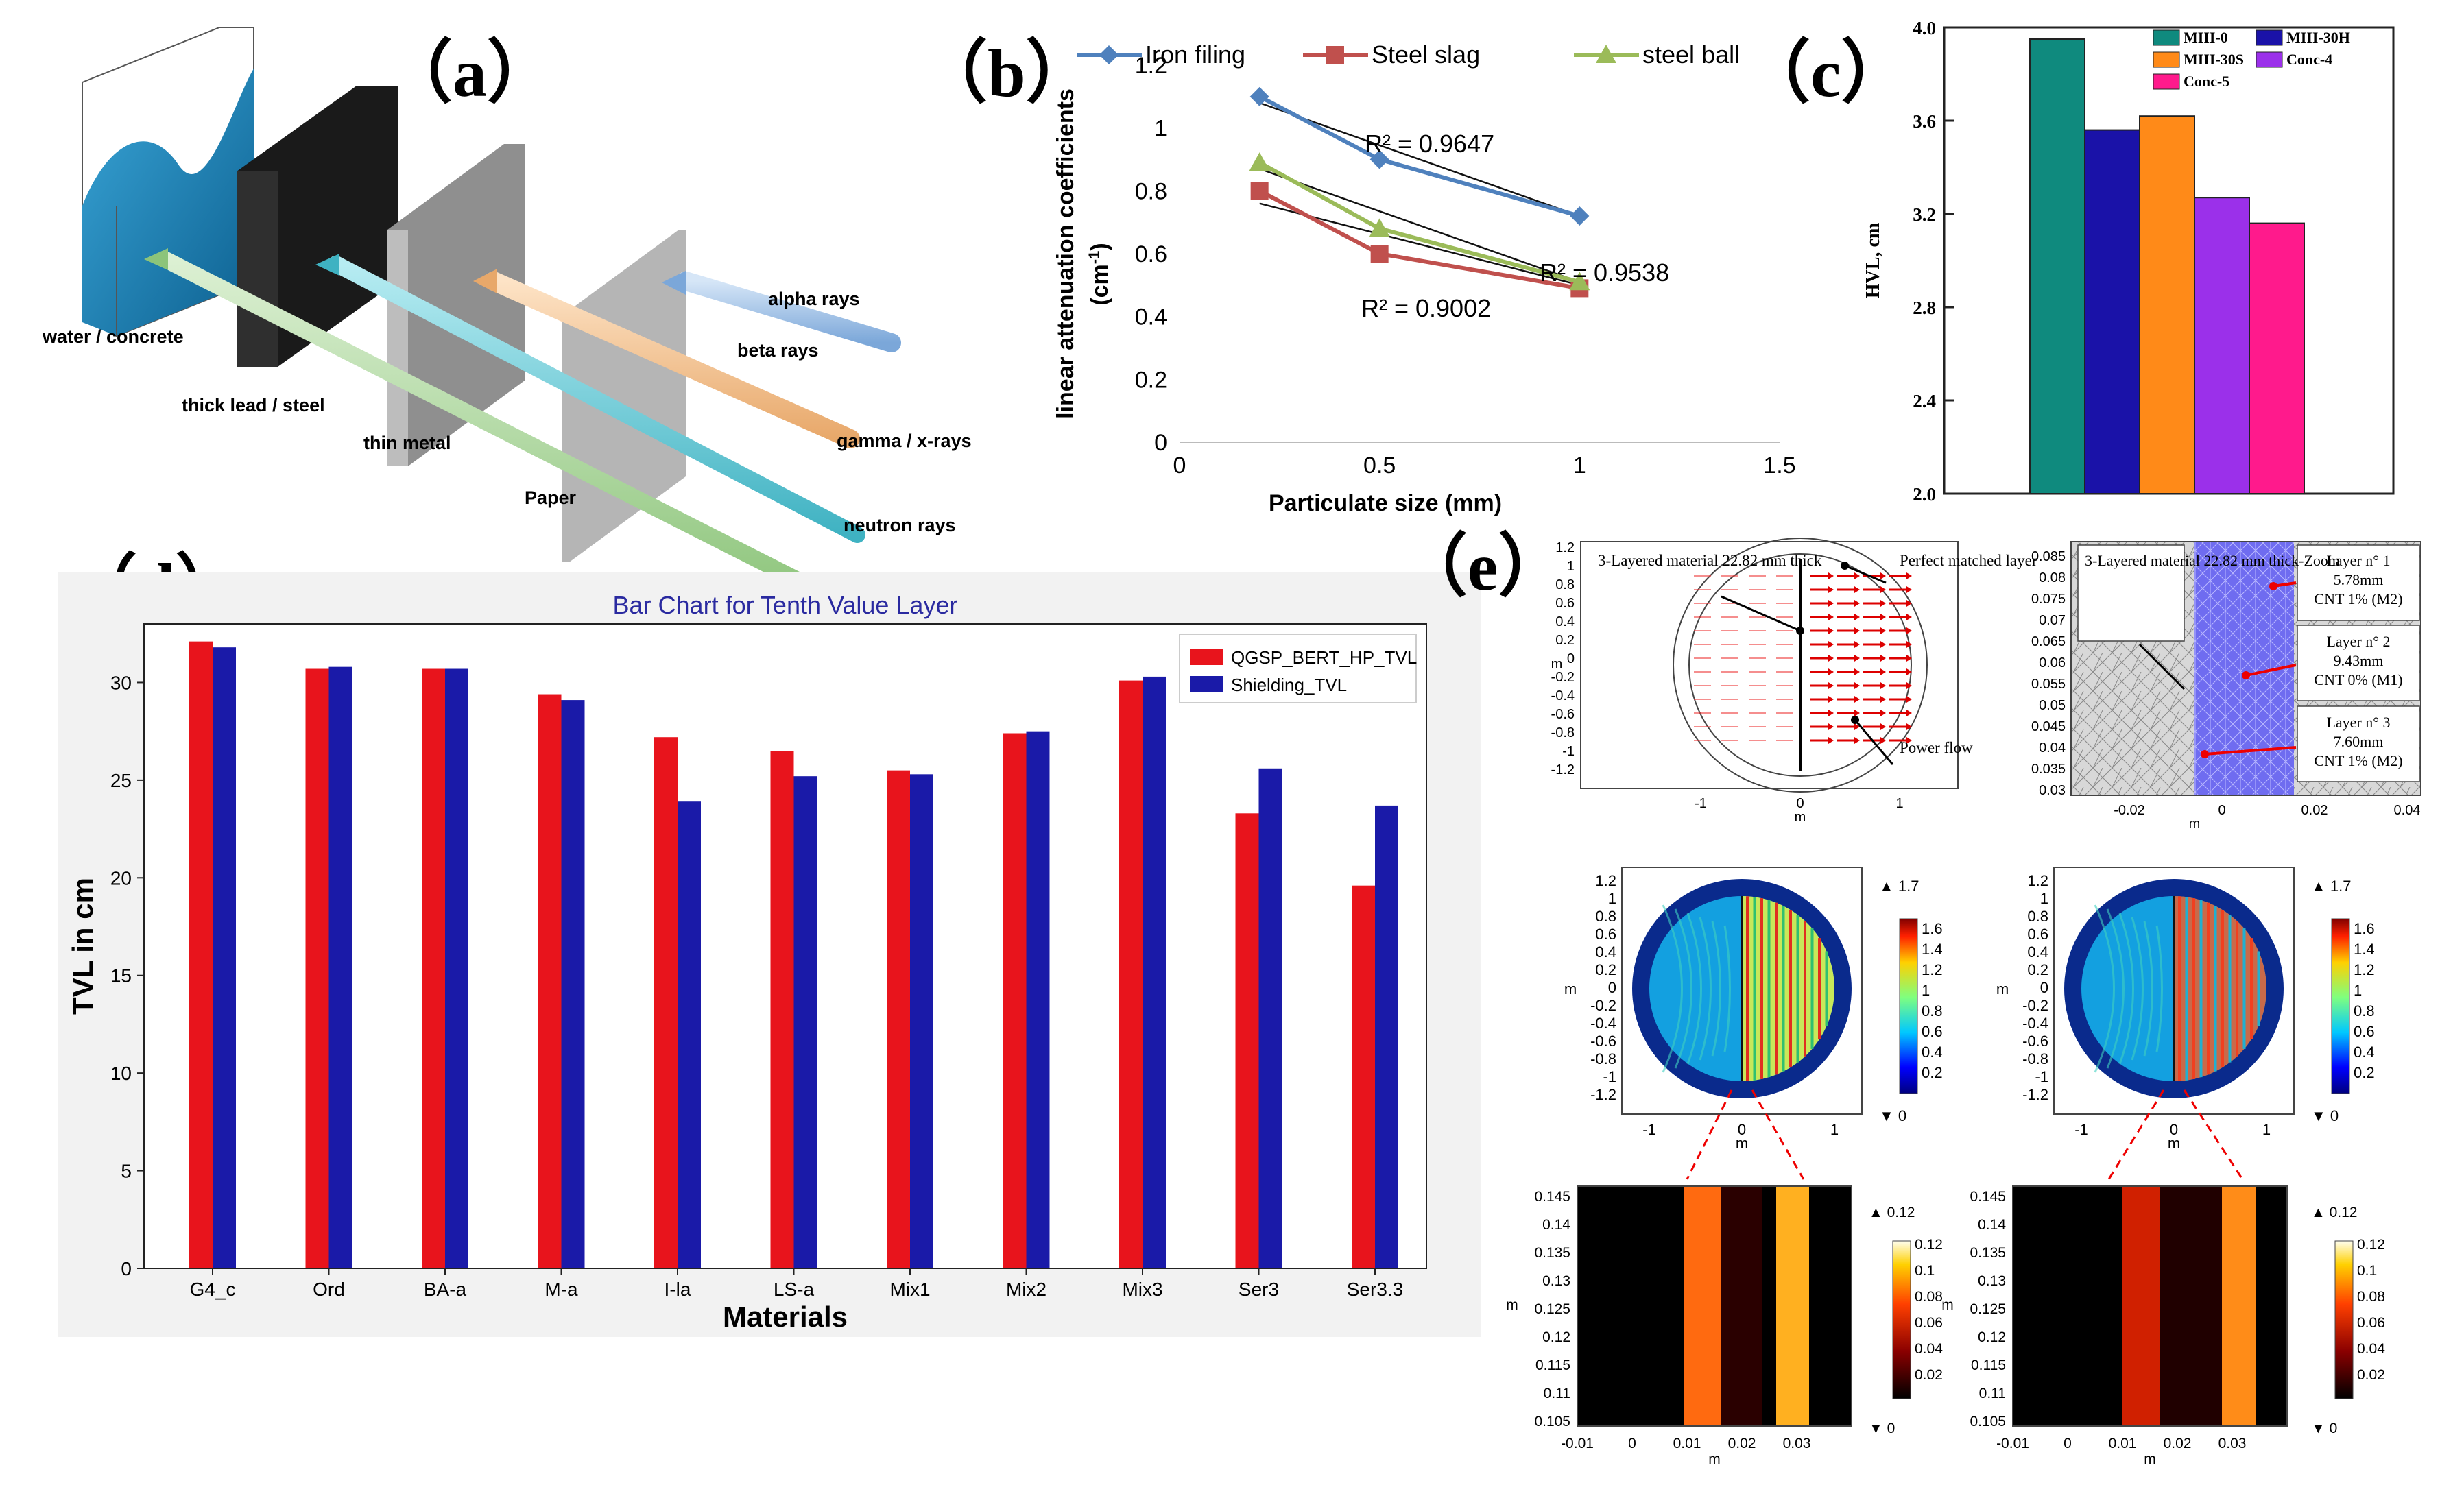 This screenshot has height=1496, width=2464. I want to click on d-bar-Ser3.3-0, so click(1363, 1076).